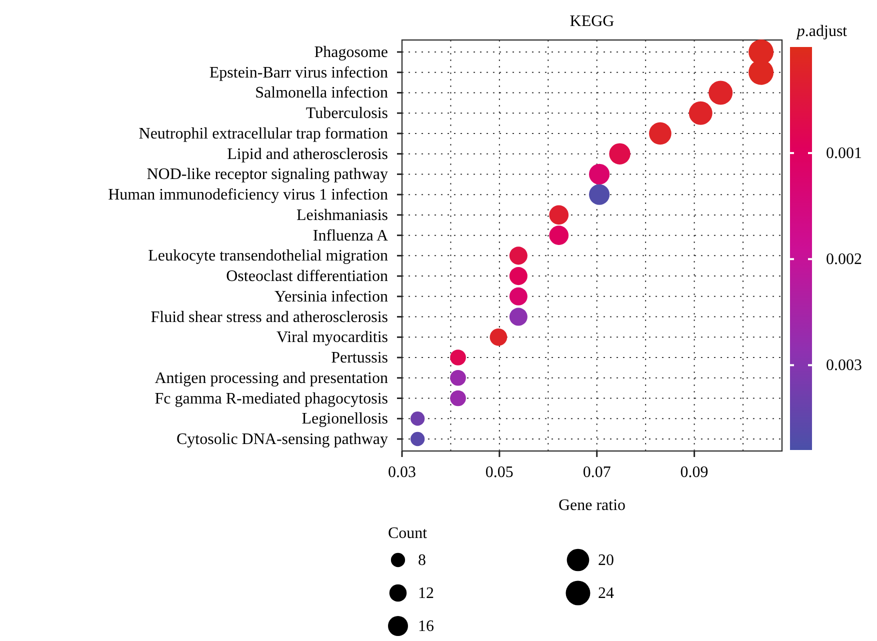  I want to click on y-tick-label: Human immunodeficiency virus 1 infection, so click(248, 195).